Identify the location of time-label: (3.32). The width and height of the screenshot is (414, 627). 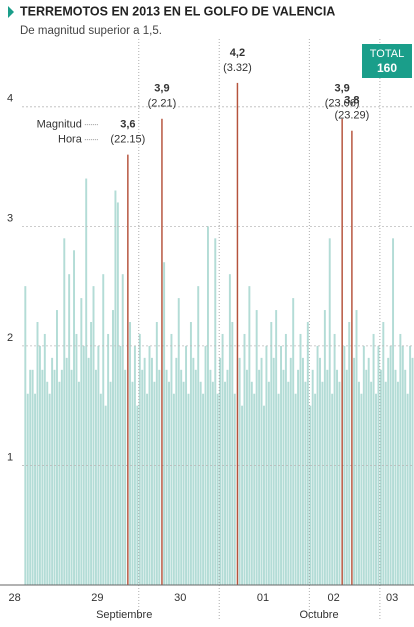
(237, 68).